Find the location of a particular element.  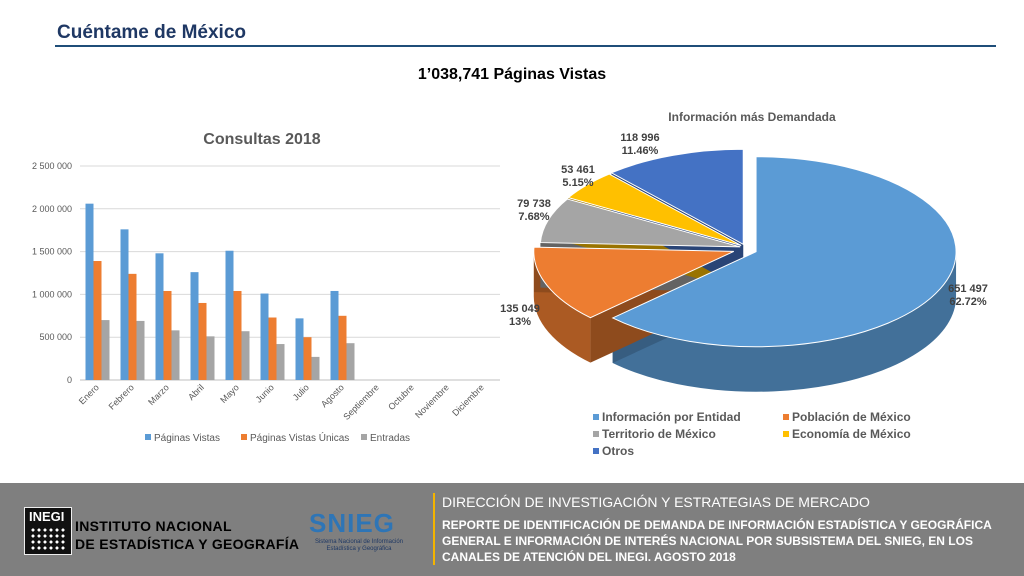

x-tick-label: Marzo is located at coordinates (158, 394).